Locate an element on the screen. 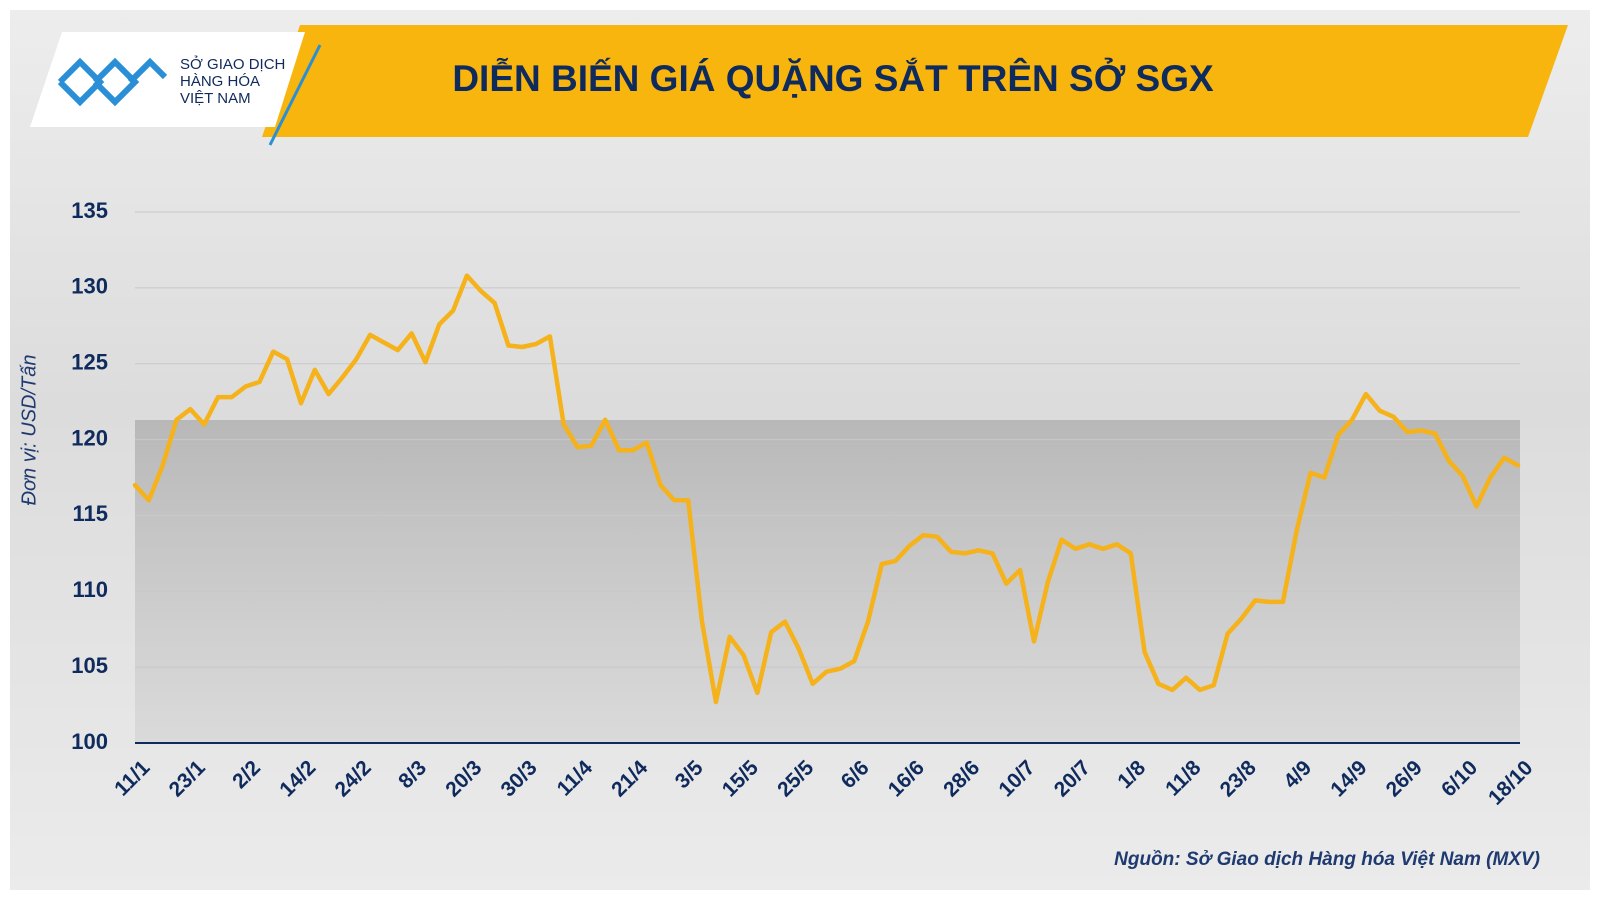 The height and width of the screenshot is (905, 1600). logo-text: VIỆT NAM is located at coordinates (215, 98).